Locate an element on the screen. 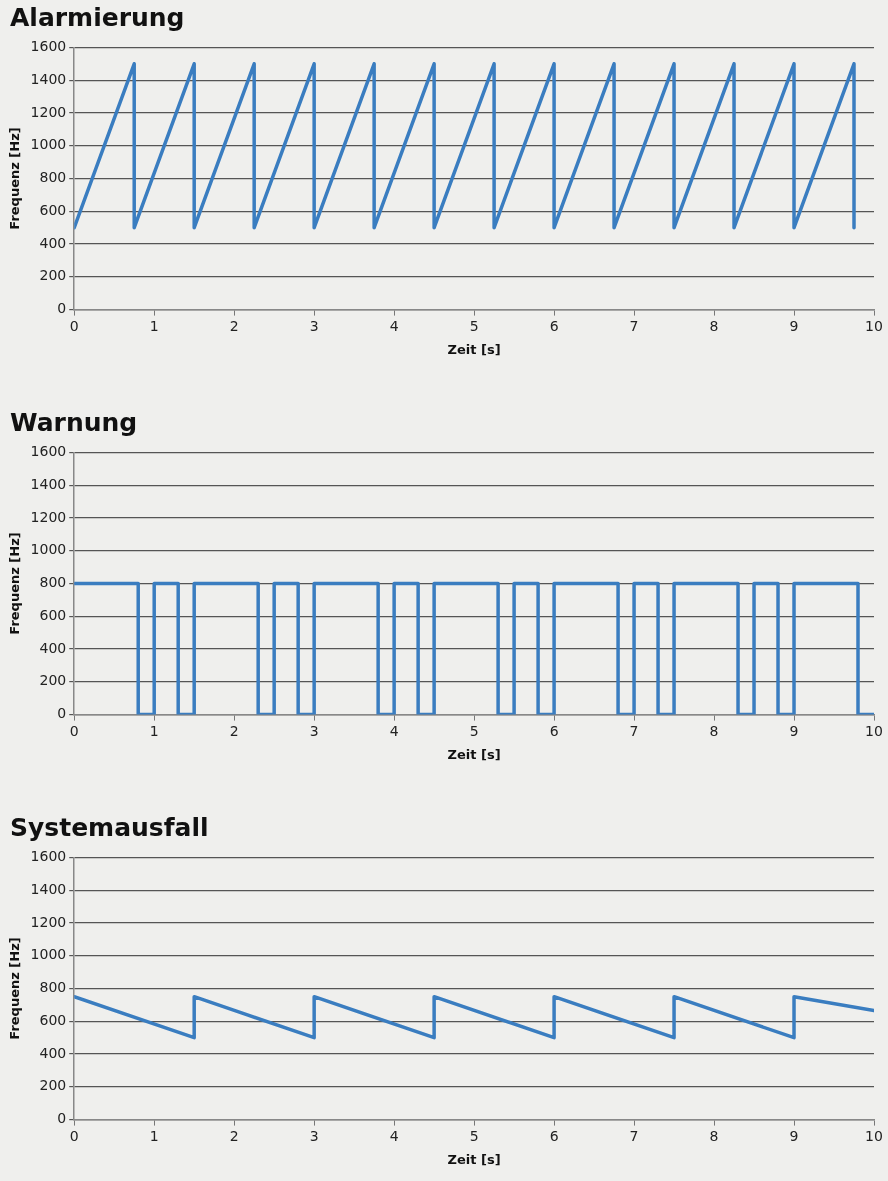  chart-title: Systemausfall is located at coordinates (110, 828).